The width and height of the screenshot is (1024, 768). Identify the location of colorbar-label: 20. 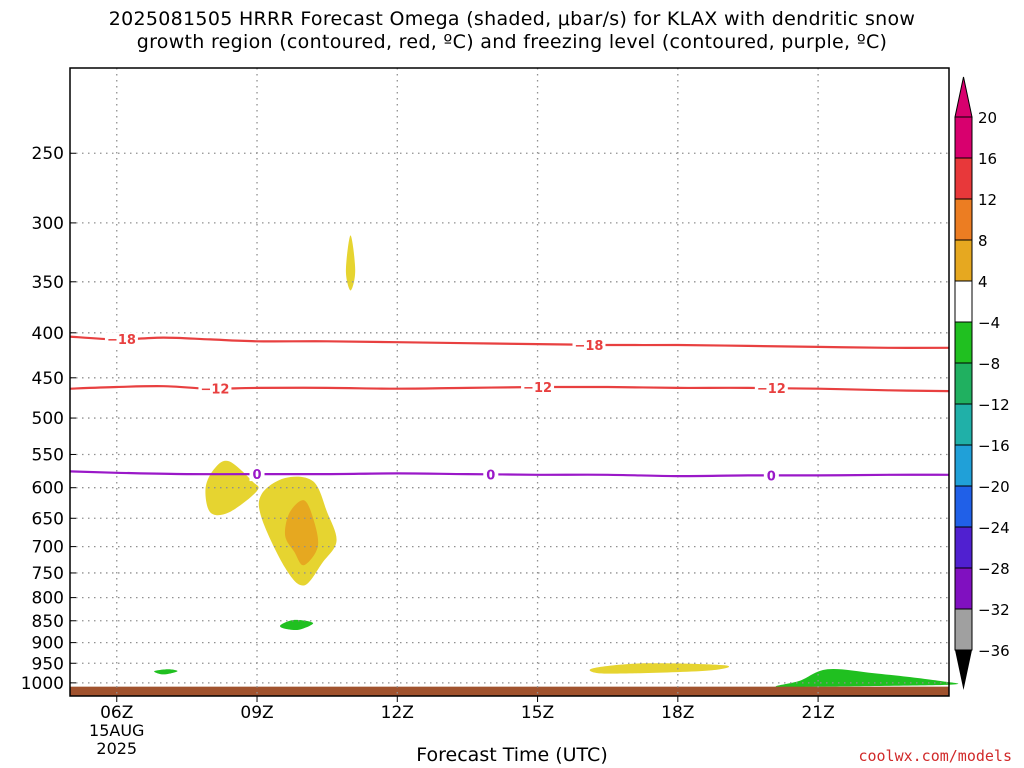
(987, 118).